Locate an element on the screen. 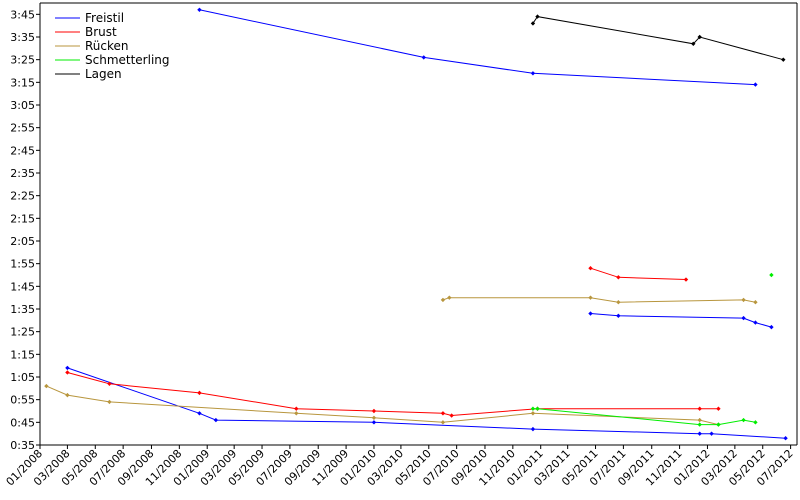  y-tick-label: 3:05 is located at coordinates (22, 105).